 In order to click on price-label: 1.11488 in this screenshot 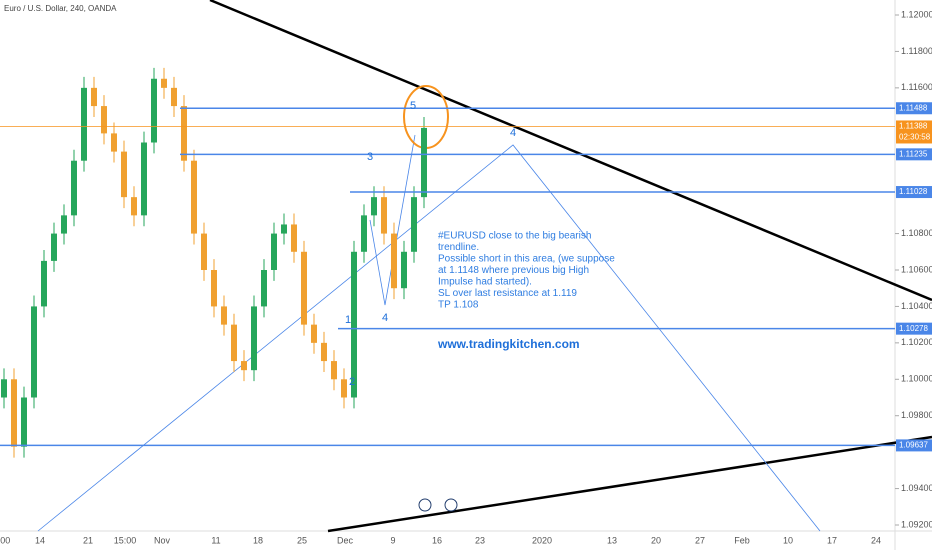, I will do `click(913, 107)`.